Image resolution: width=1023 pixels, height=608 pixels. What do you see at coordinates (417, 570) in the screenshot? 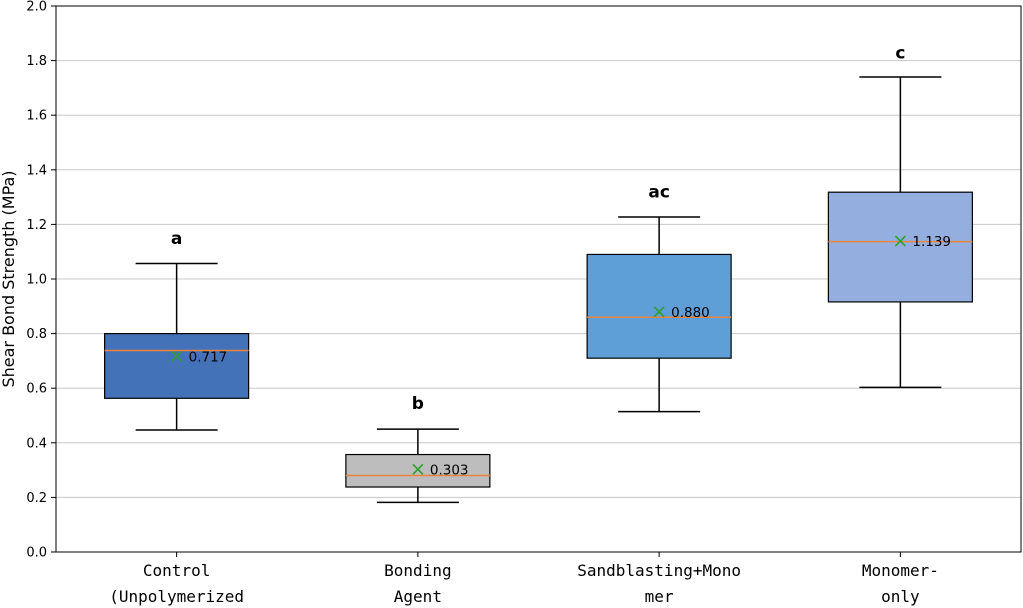
I see `x-category-label-line: Bonding` at bounding box center [417, 570].